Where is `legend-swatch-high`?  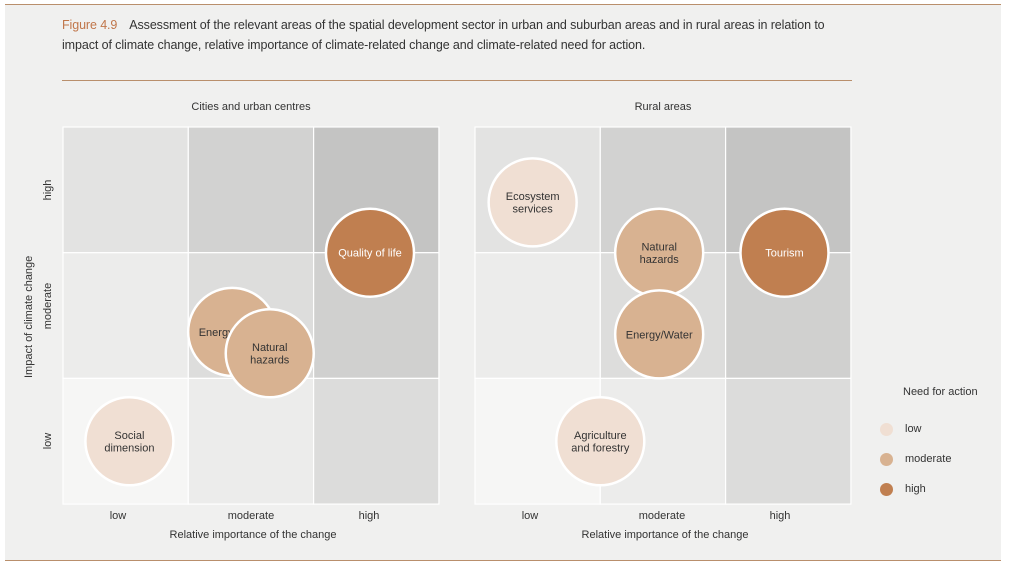 legend-swatch-high is located at coordinates (886, 489).